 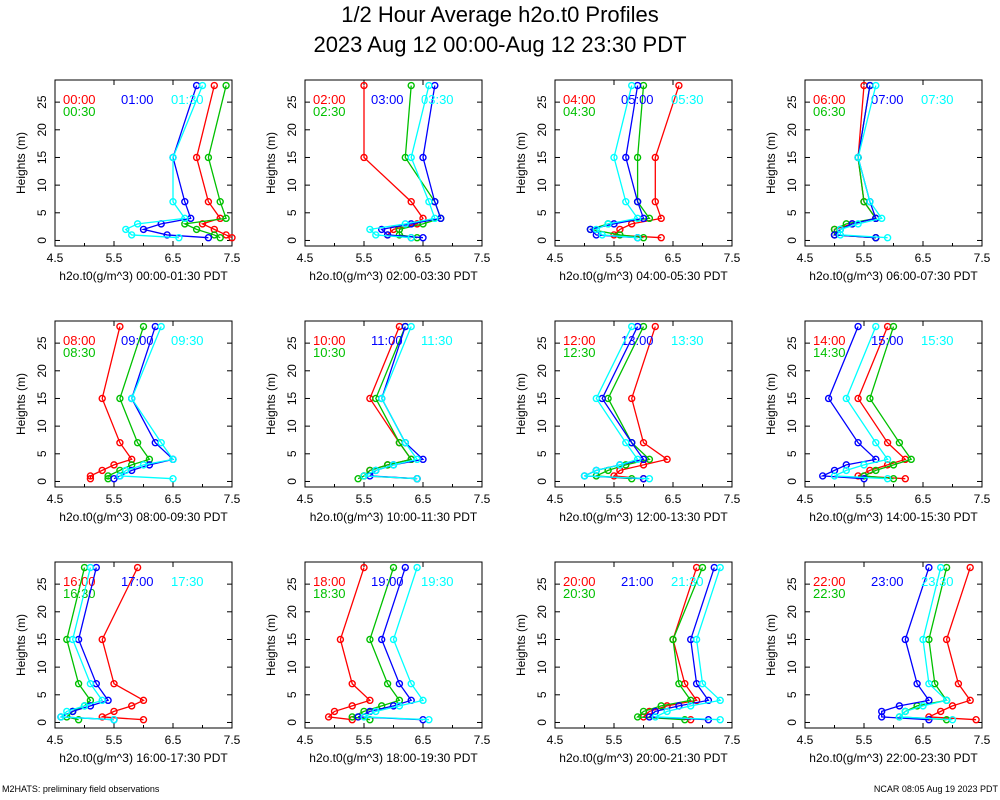 What do you see at coordinates (829, 99) in the screenshot?
I see `legend-label: 06:00` at bounding box center [829, 99].